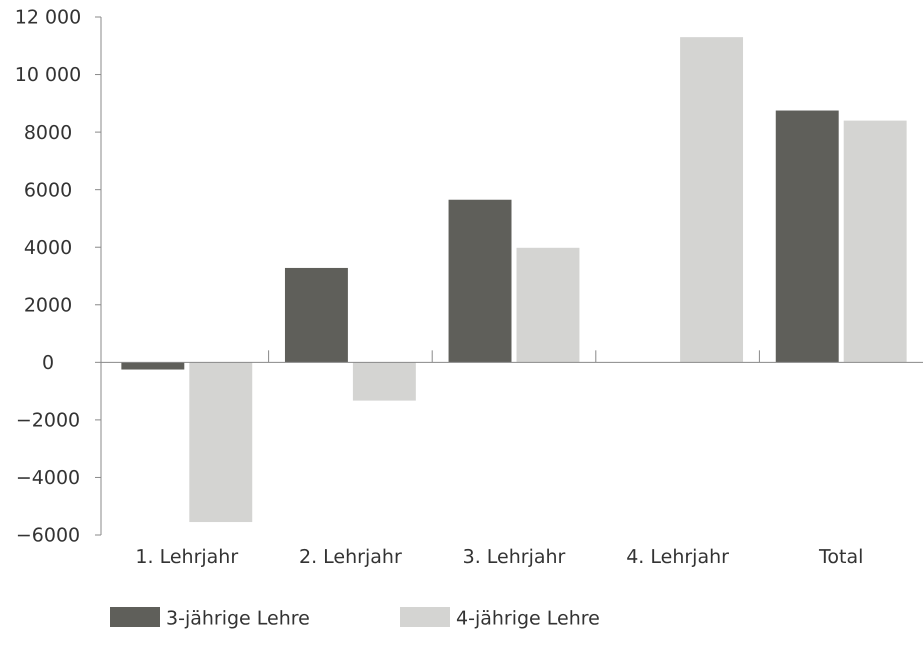 Image resolution: width=923 pixels, height=649 pixels. I want to click on y-tick-label: 4000, so click(48, 247).